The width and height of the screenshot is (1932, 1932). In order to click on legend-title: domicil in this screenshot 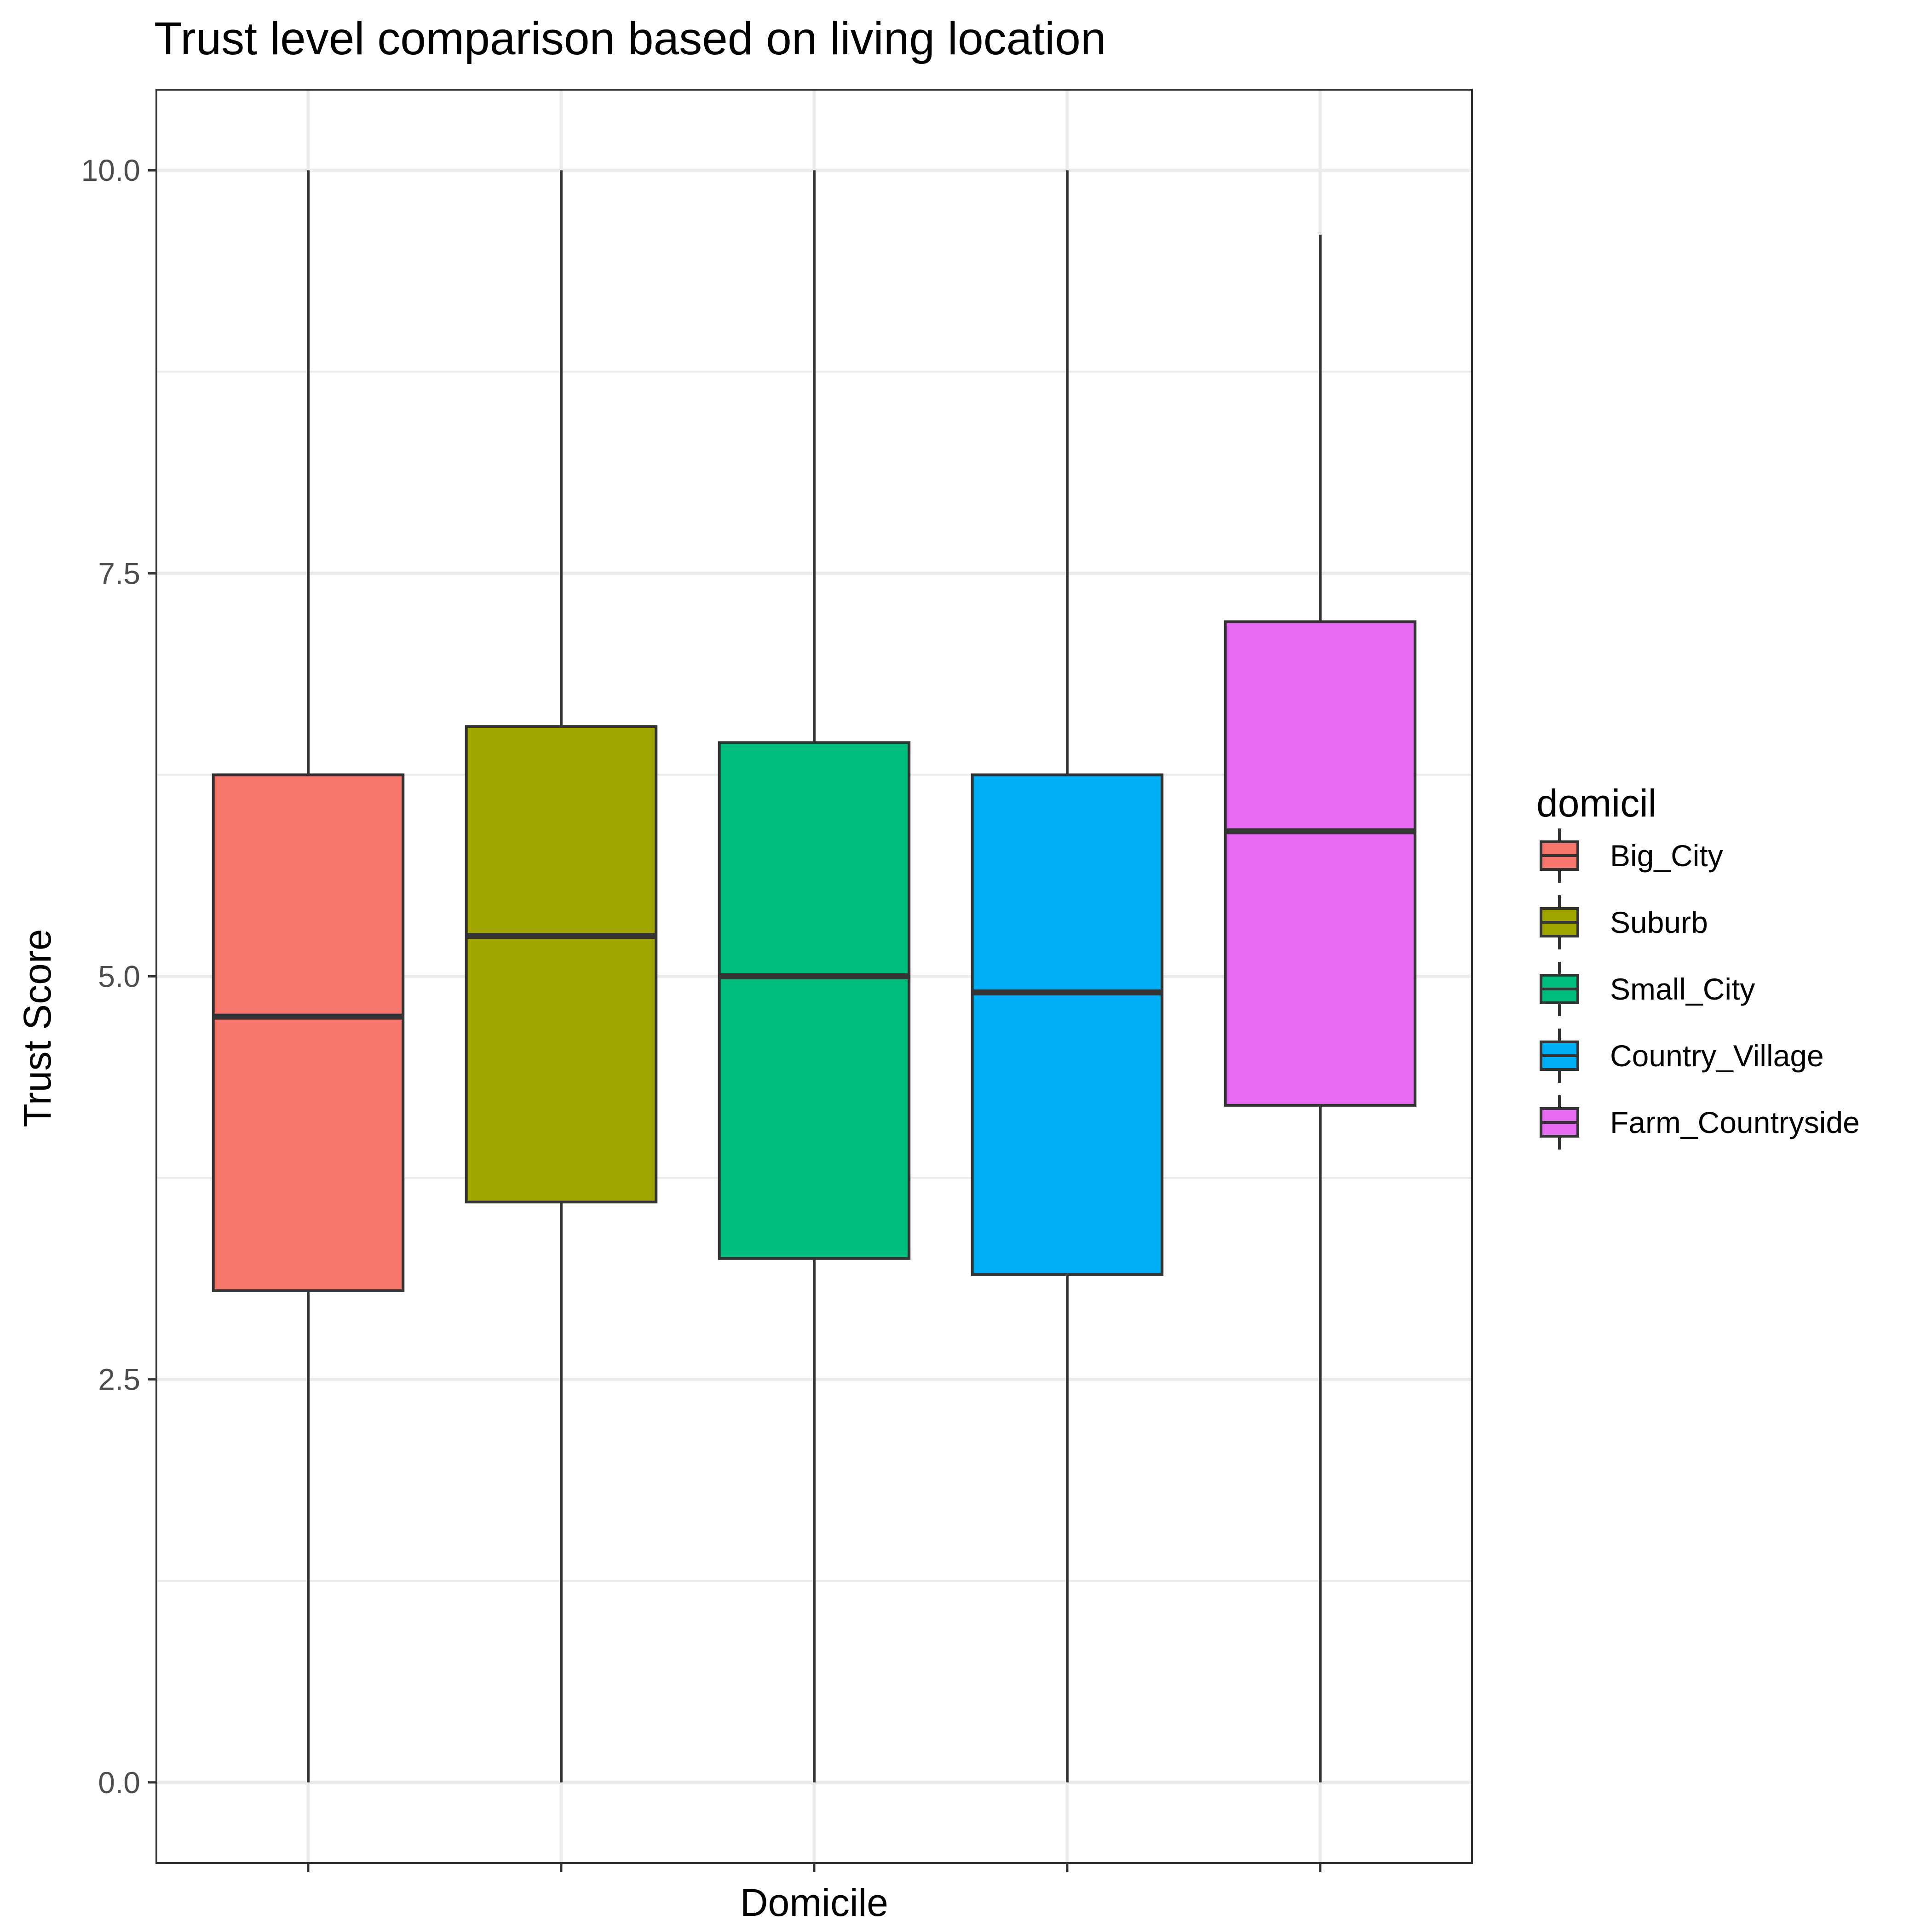, I will do `click(1596, 803)`.